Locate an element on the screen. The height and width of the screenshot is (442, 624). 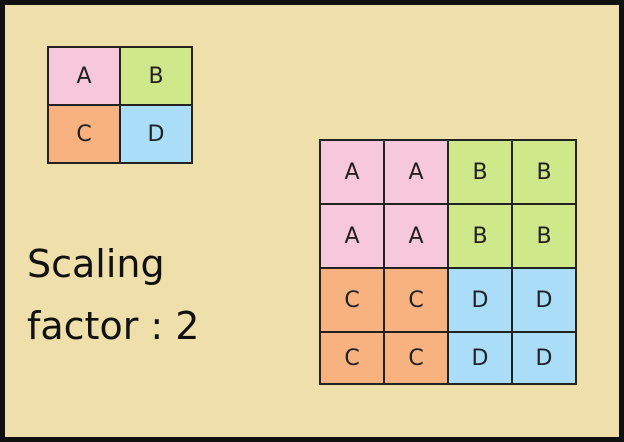
caption-line-2: factor : 2 is located at coordinates (113, 326).